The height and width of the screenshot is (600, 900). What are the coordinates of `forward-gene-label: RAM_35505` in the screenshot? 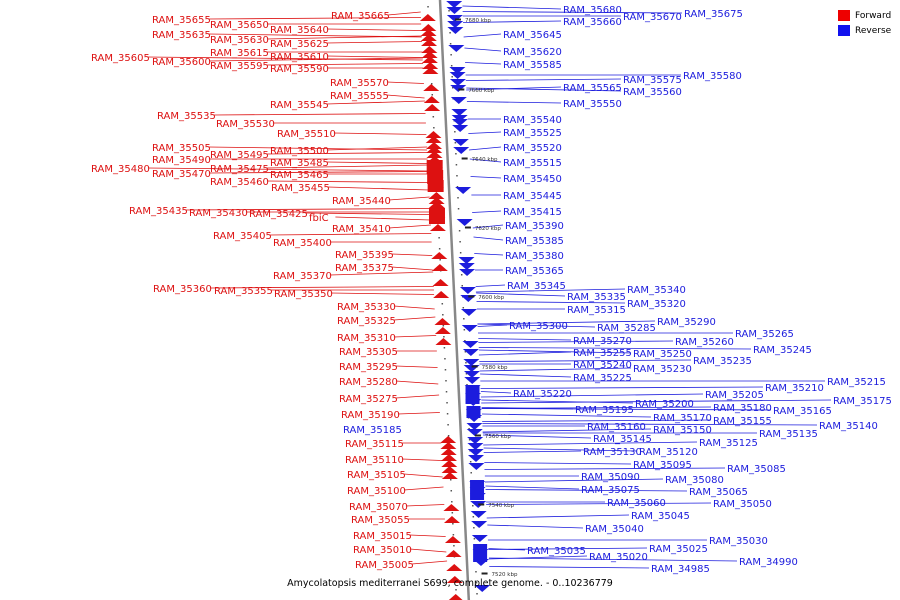 It's located at (181, 148).